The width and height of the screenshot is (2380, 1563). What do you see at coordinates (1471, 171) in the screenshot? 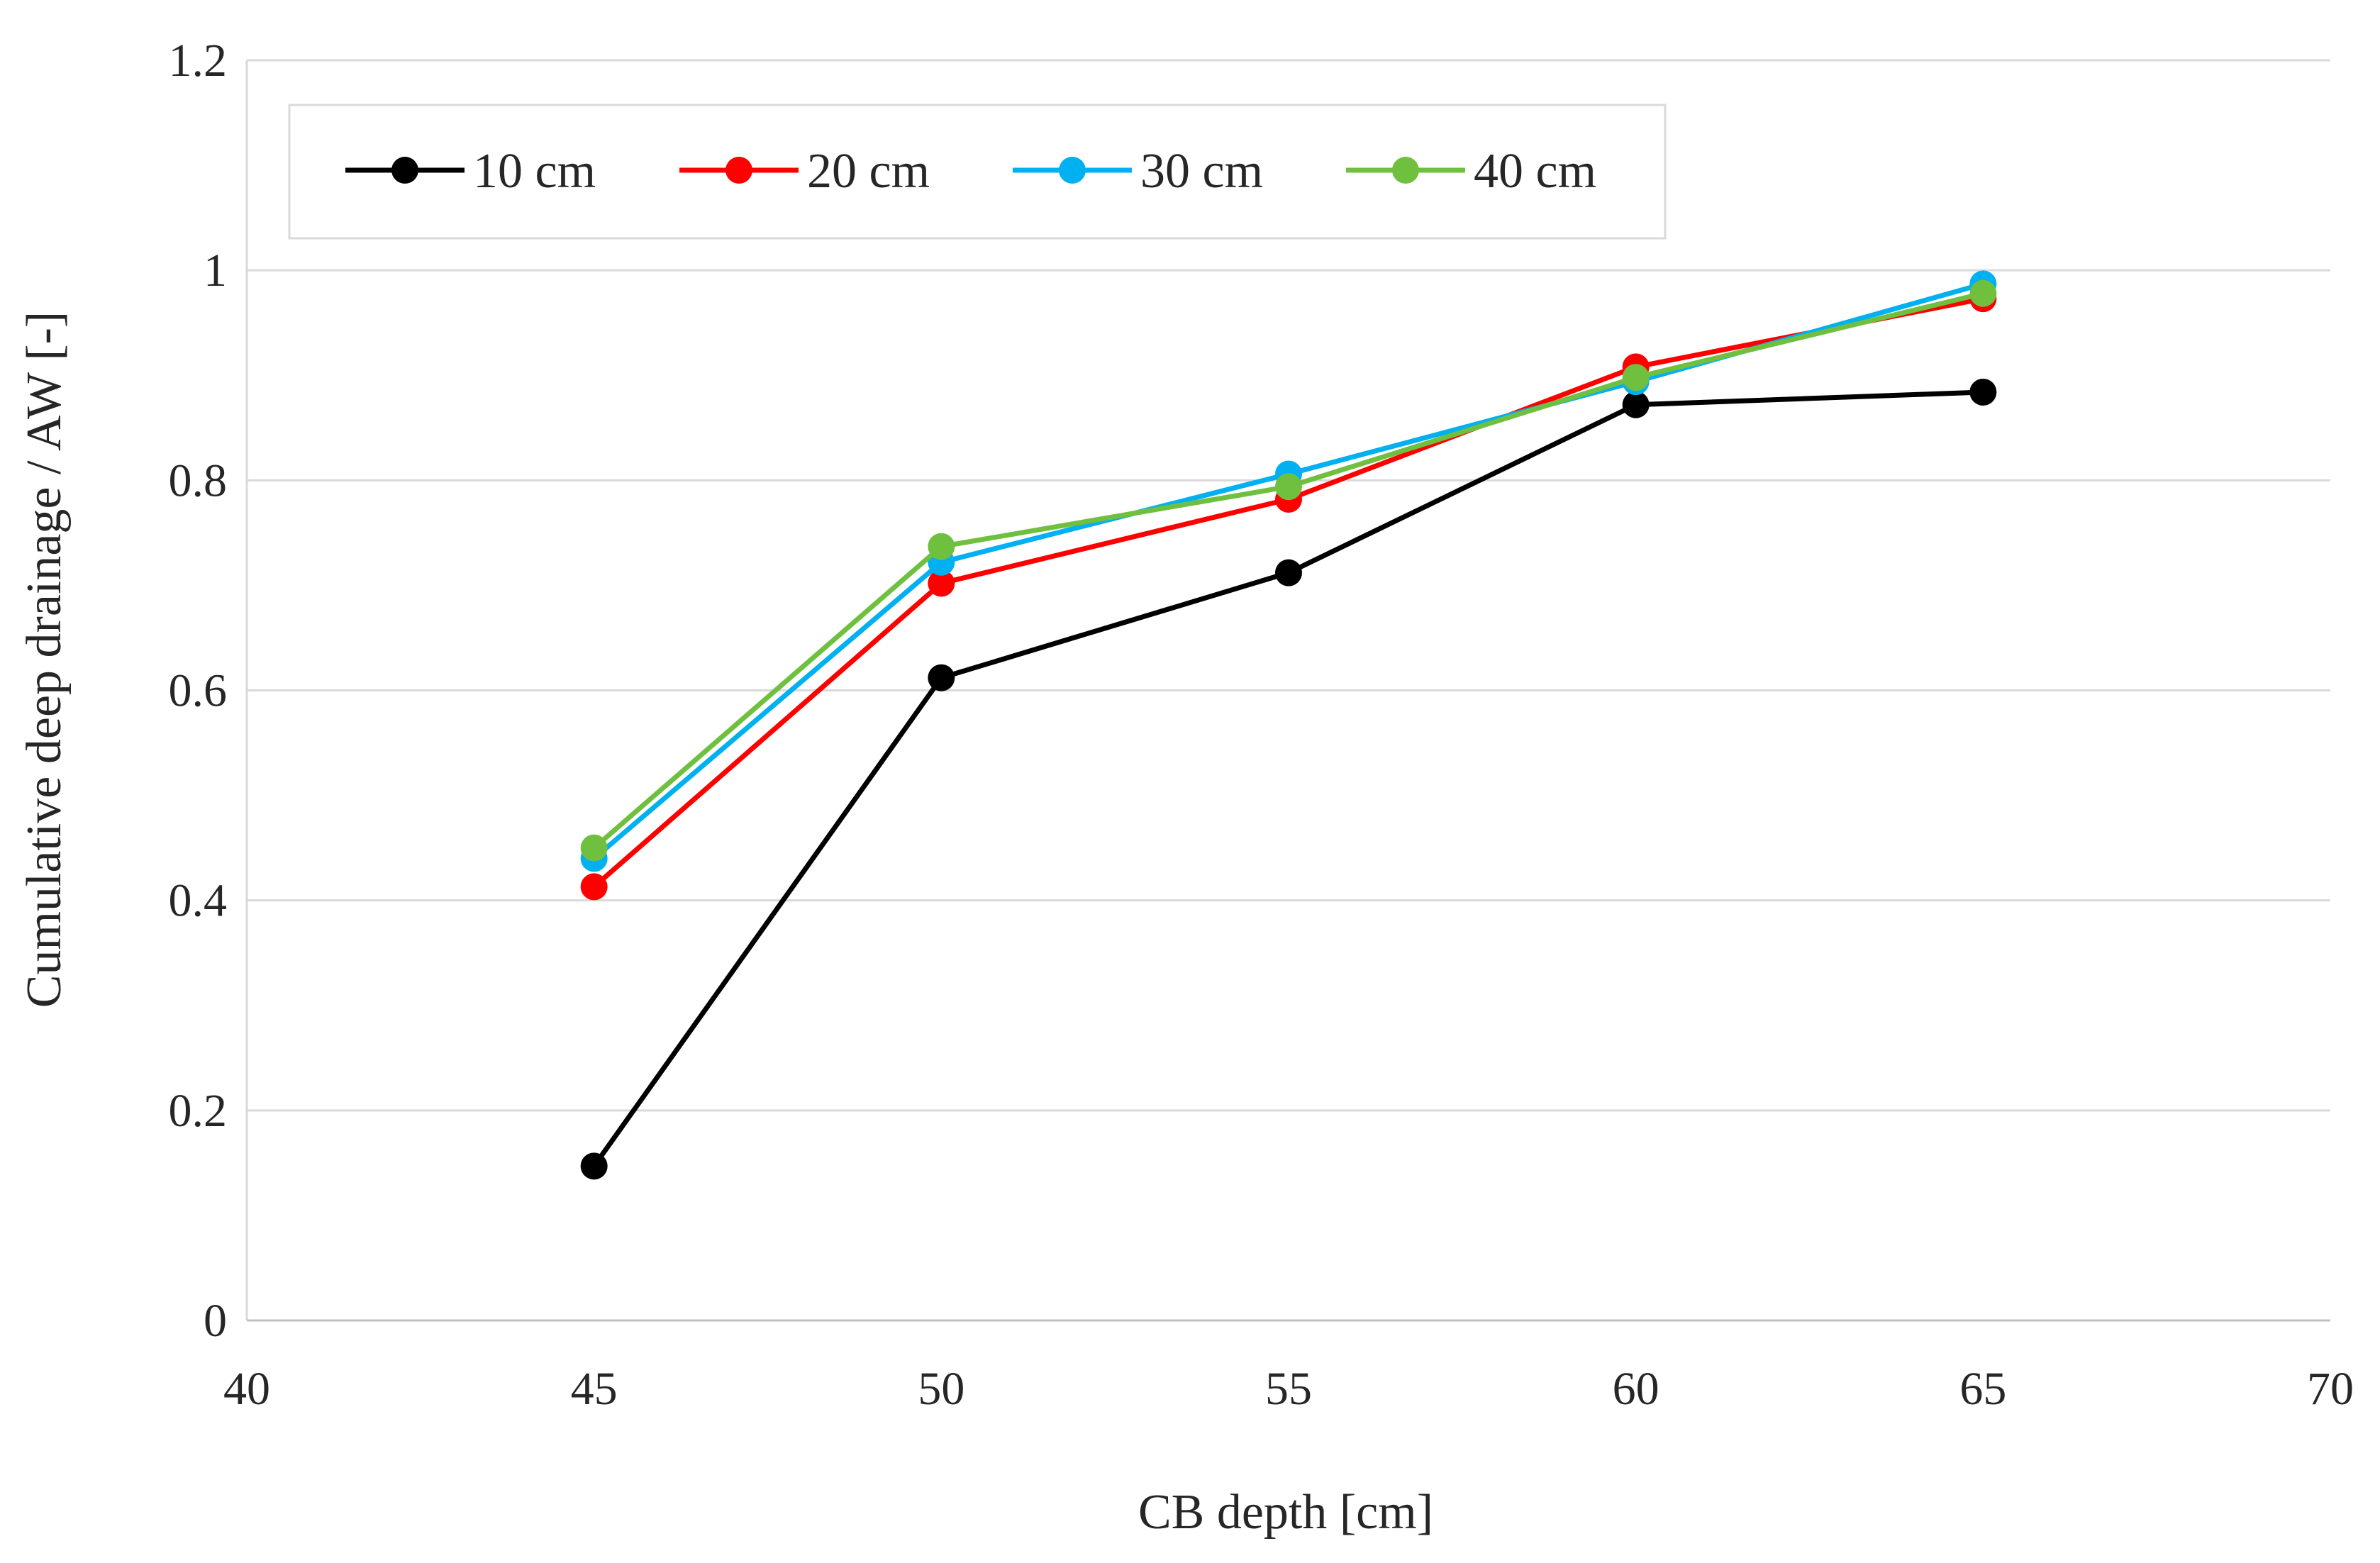
I see `legend-item-40-cm: 40 cm` at bounding box center [1471, 171].